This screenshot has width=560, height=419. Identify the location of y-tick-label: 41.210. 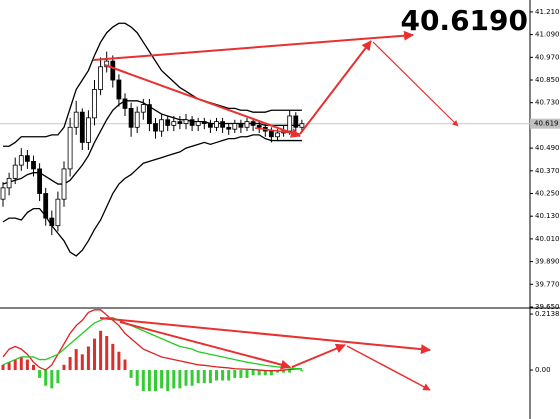
(547, 12).